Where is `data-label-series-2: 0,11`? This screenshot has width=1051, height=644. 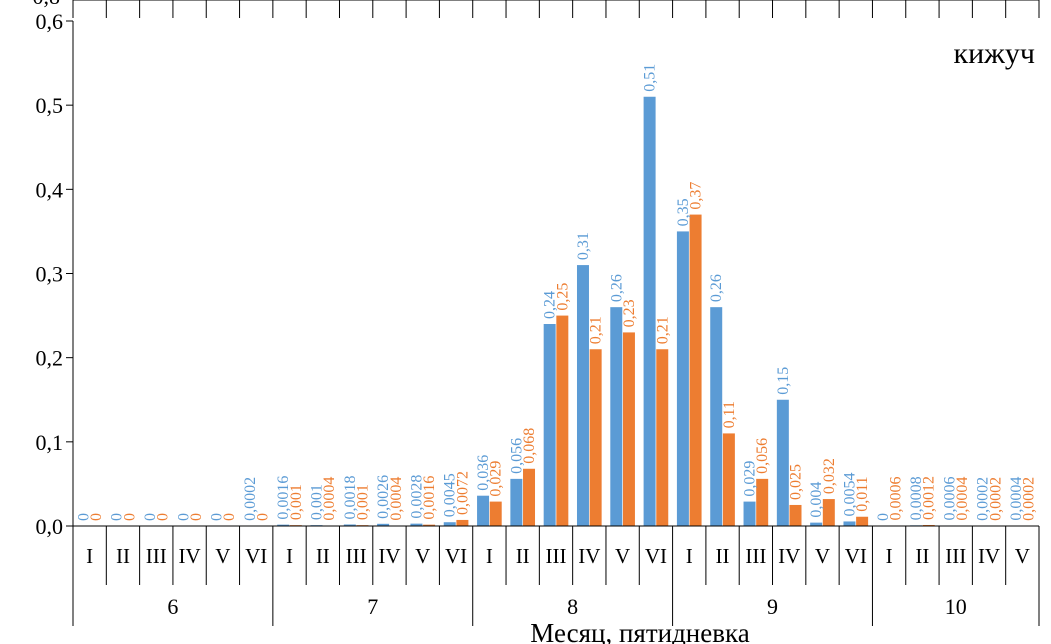
data-label-series-2: 0,11 is located at coordinates (729, 414).